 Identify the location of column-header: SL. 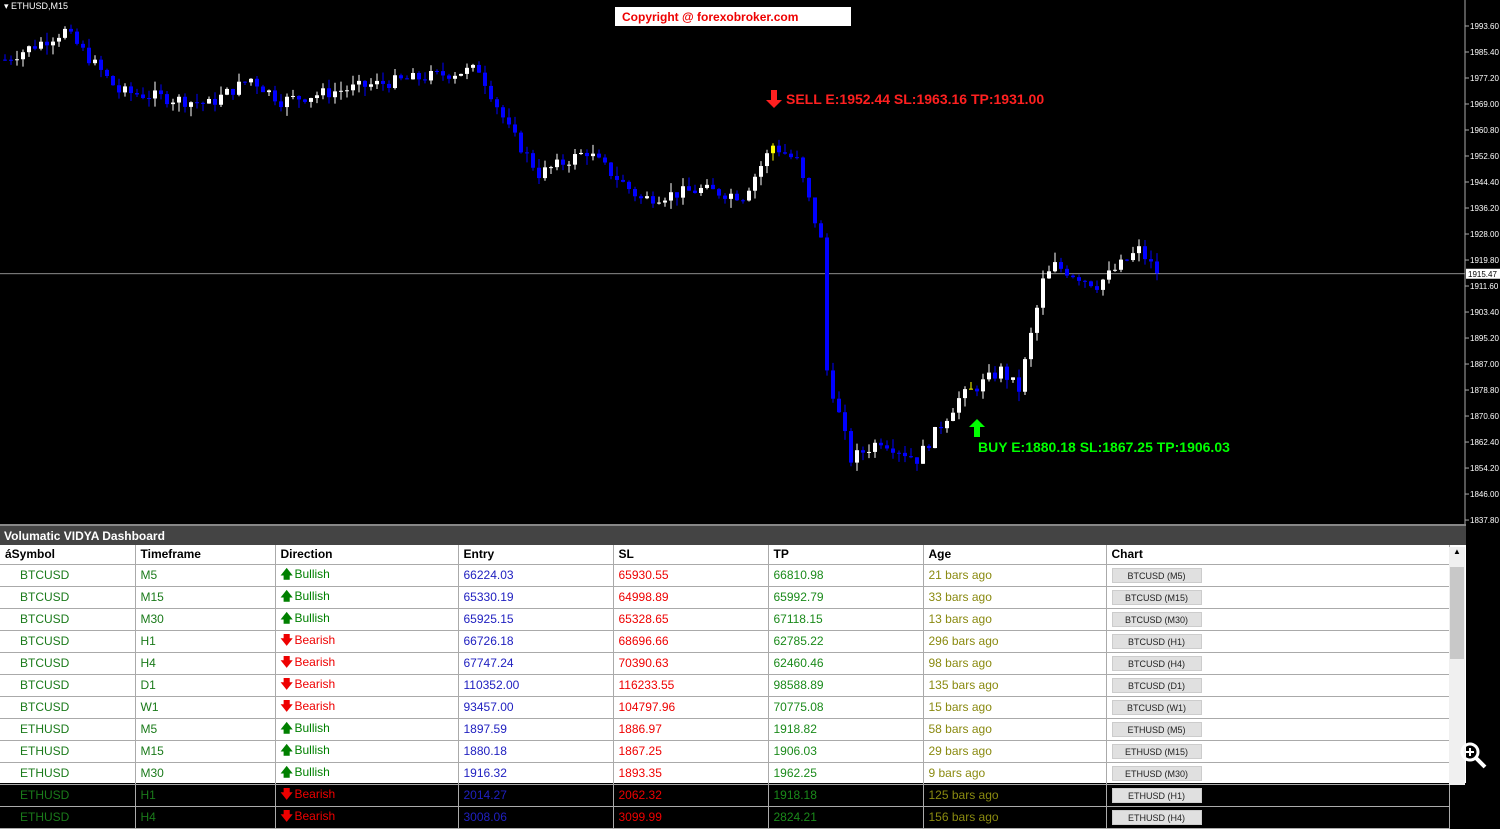
(691, 555).